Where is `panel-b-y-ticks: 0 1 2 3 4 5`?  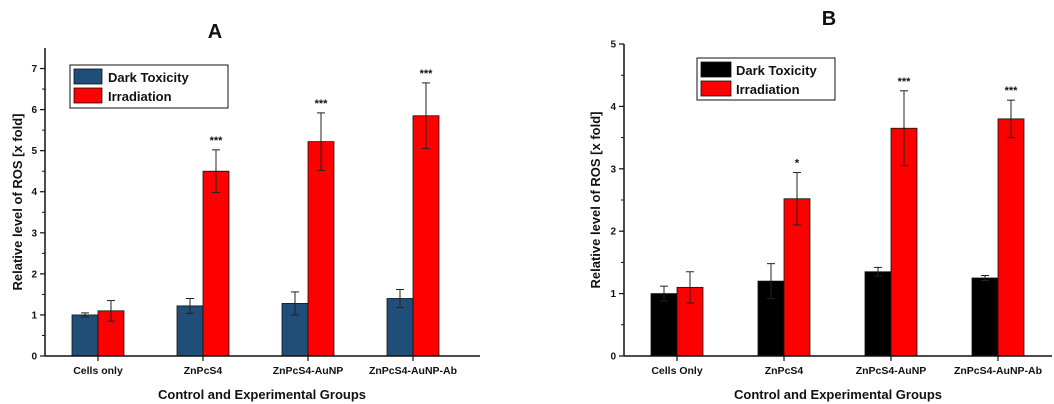 panel-b-y-ticks: 0 1 2 3 4 5 is located at coordinates (617, 201).